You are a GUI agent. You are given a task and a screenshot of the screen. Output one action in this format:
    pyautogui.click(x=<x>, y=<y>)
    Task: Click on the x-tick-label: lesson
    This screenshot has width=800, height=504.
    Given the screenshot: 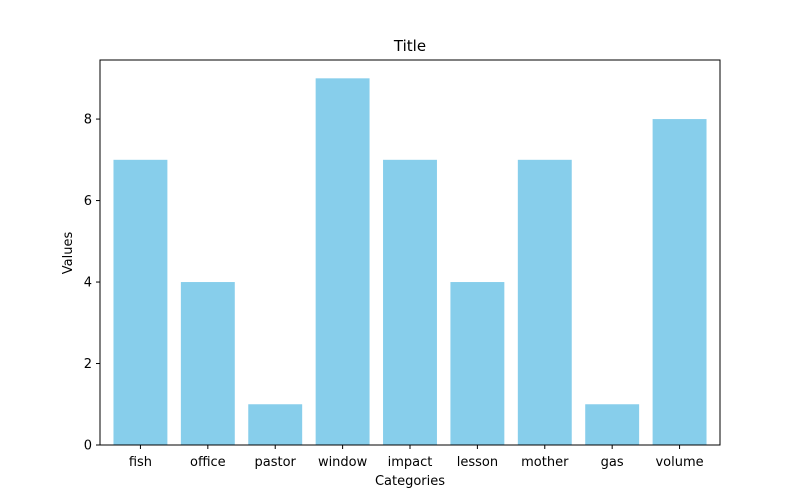 What is the action you would take?
    pyautogui.click(x=477, y=462)
    